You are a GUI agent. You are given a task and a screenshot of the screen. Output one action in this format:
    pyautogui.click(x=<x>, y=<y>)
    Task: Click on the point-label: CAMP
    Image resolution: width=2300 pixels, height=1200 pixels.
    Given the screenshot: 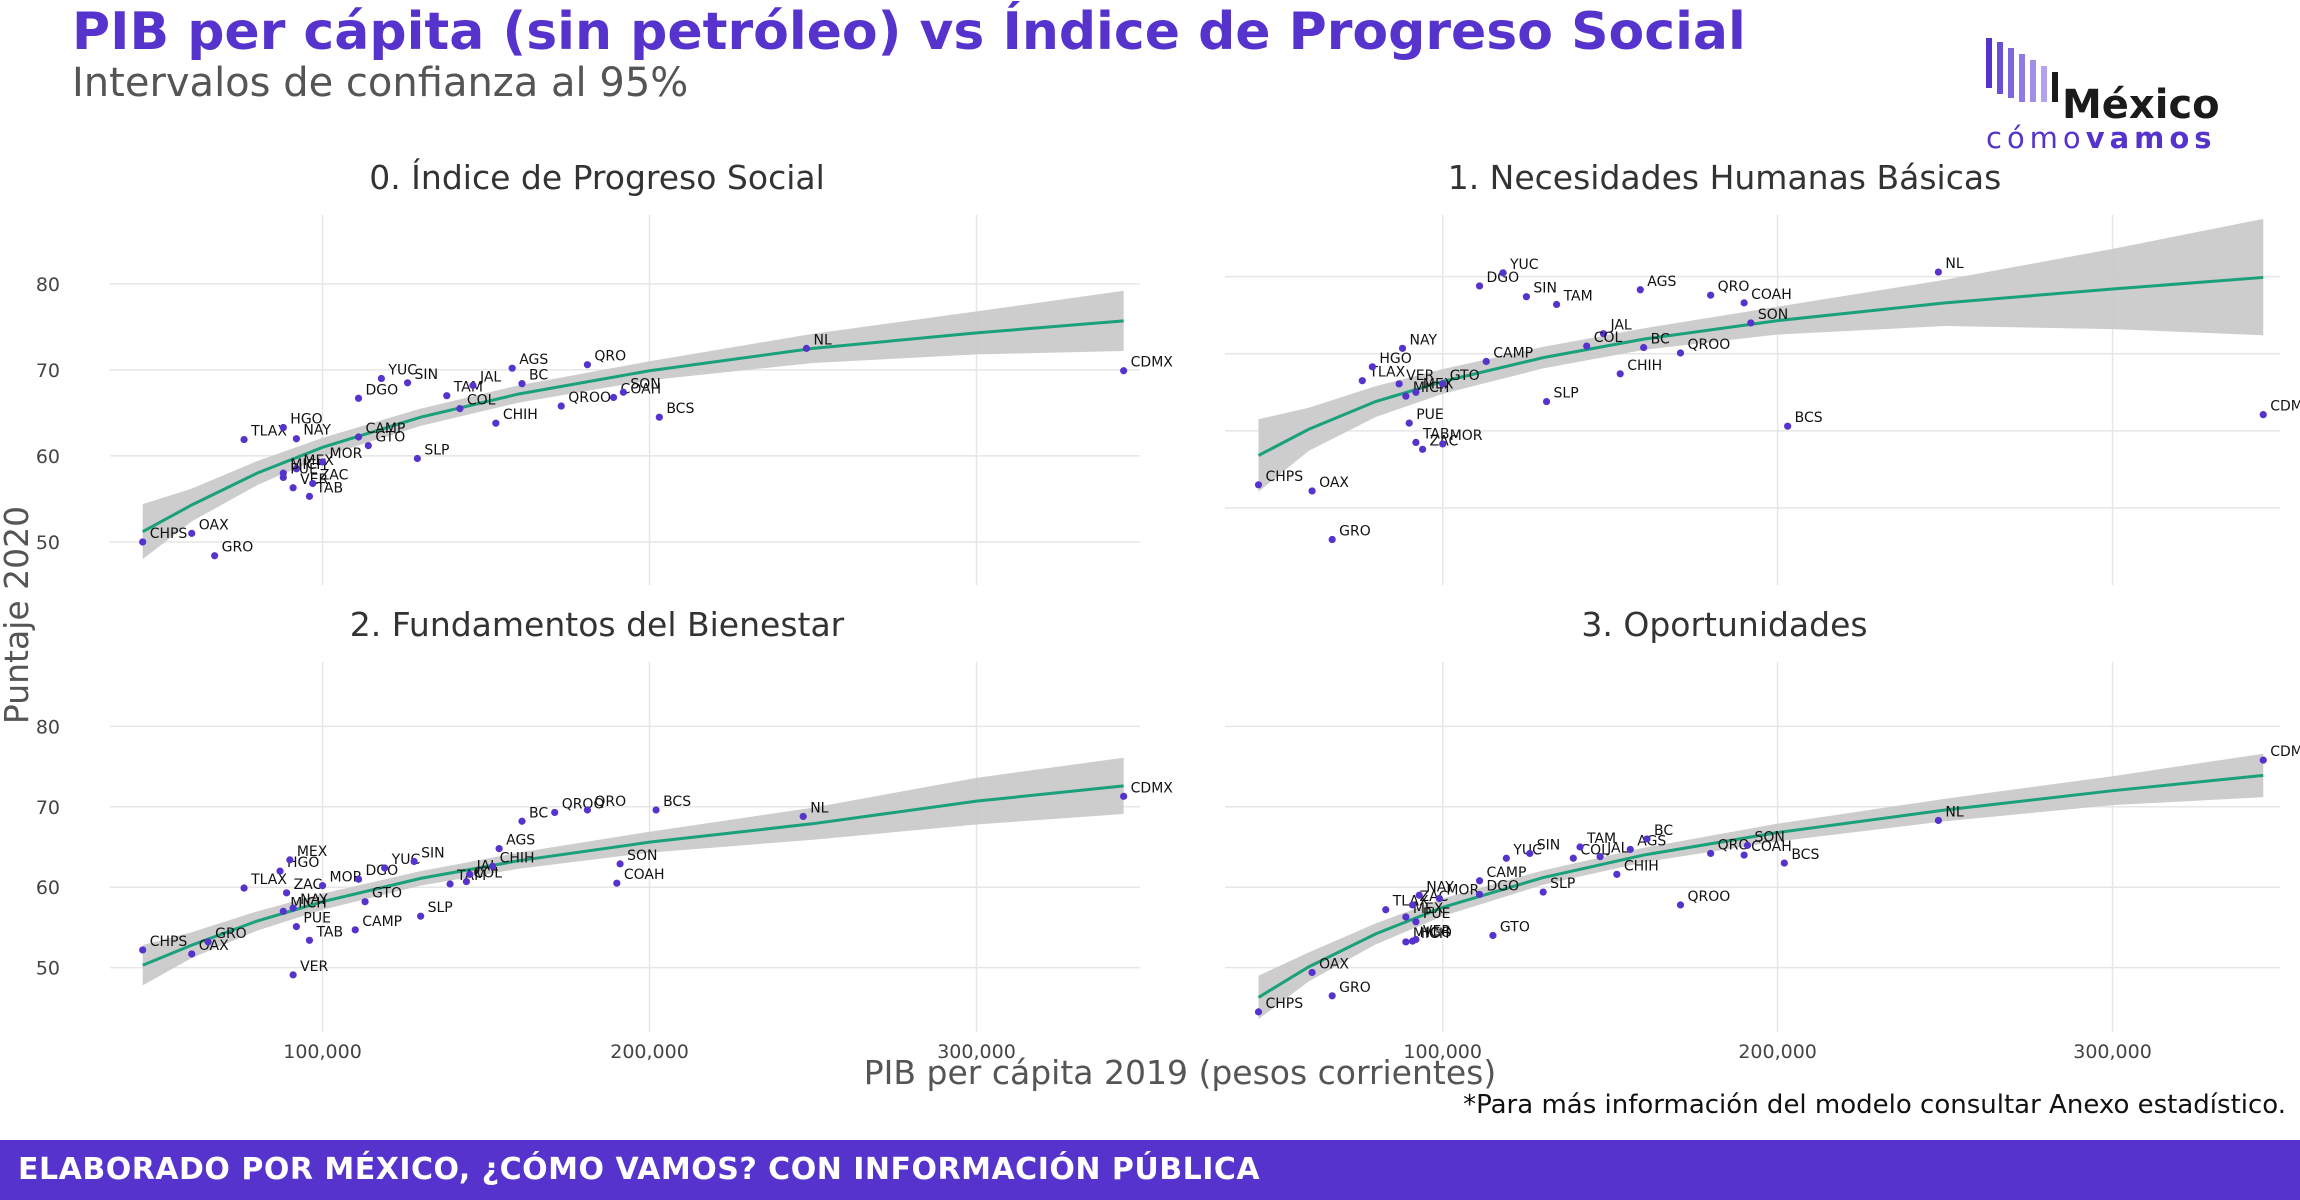 What is the action you would take?
    pyautogui.click(x=386, y=429)
    